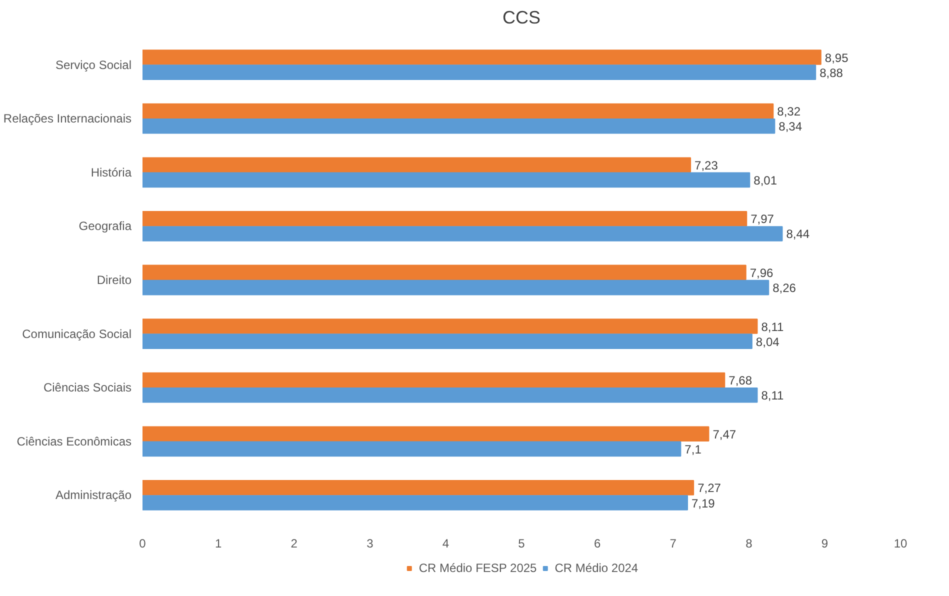  What do you see at coordinates (673, 543) in the screenshot?
I see `x-tick-label: 7` at bounding box center [673, 543].